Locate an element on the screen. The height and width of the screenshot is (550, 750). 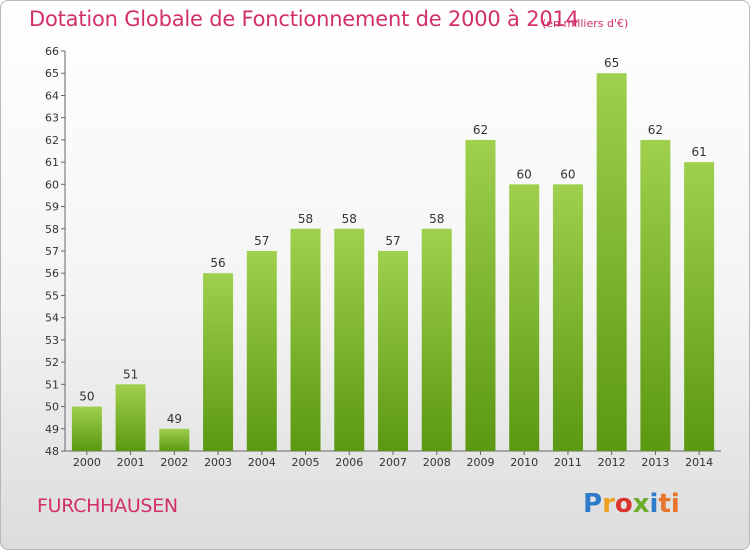
y-tick-label: 64 is located at coordinates (52, 95).